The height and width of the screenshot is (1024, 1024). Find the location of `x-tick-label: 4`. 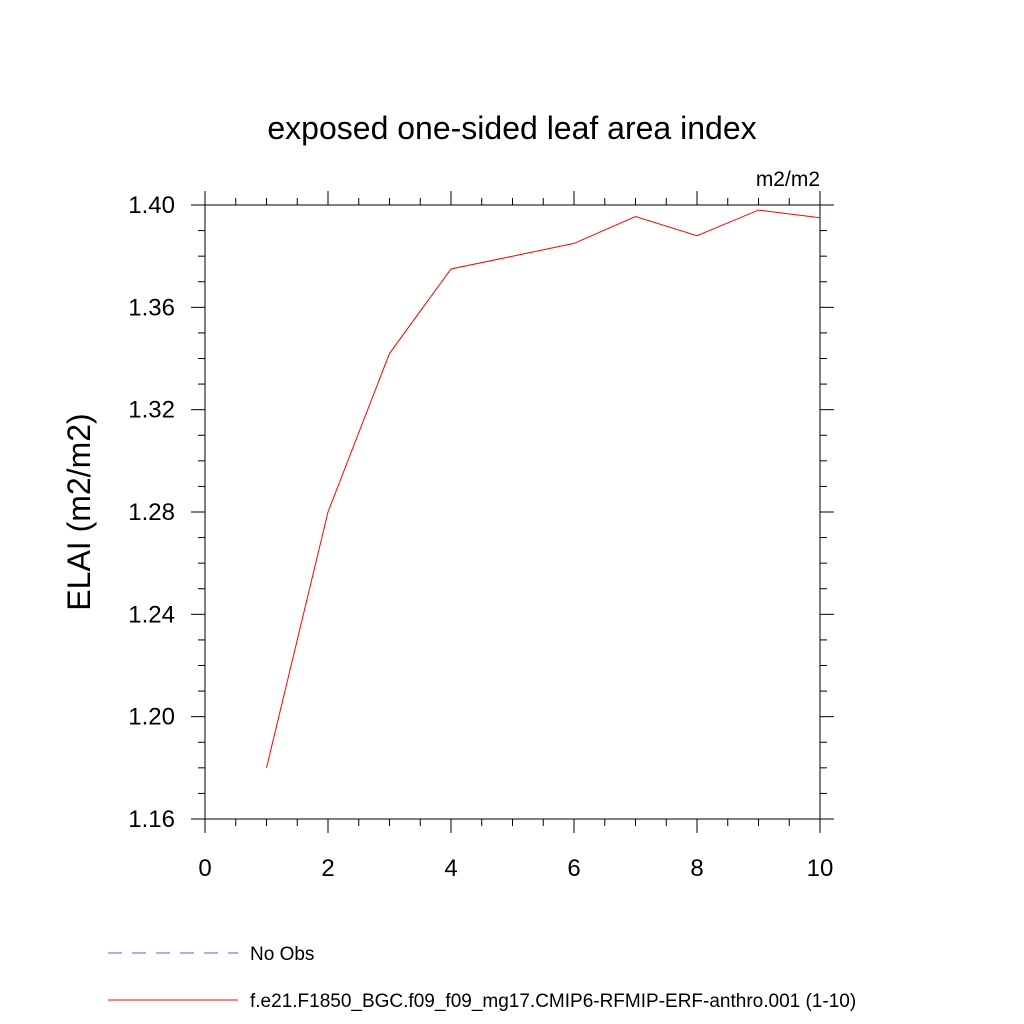

x-tick-label: 4 is located at coordinates (450, 868).